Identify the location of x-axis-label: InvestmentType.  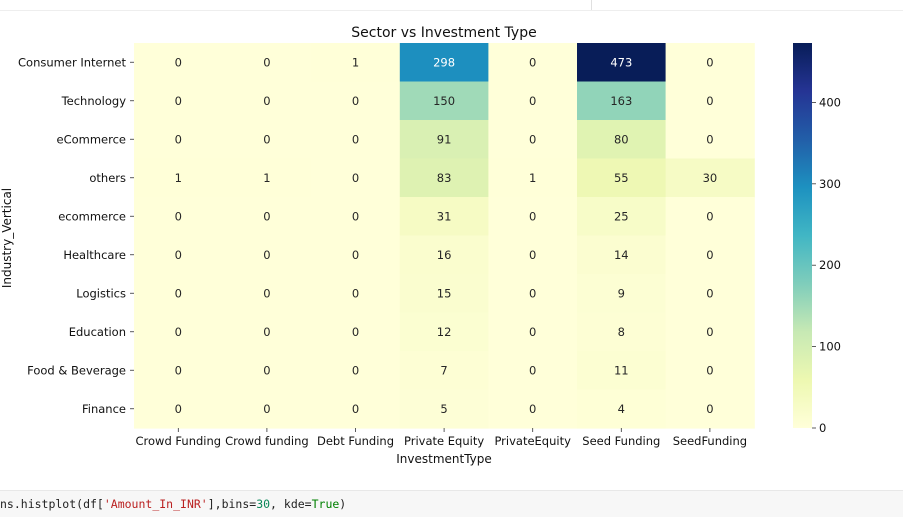
(444, 459).